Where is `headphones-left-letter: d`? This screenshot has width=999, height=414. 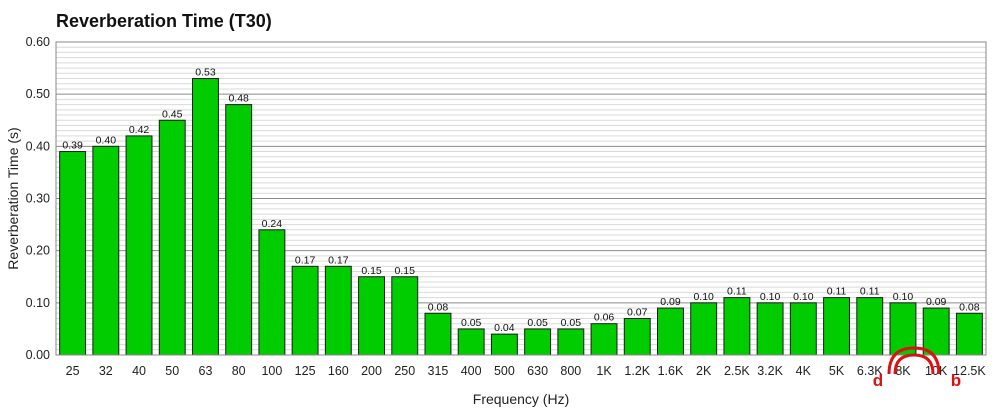
headphones-left-letter: d is located at coordinates (878, 380).